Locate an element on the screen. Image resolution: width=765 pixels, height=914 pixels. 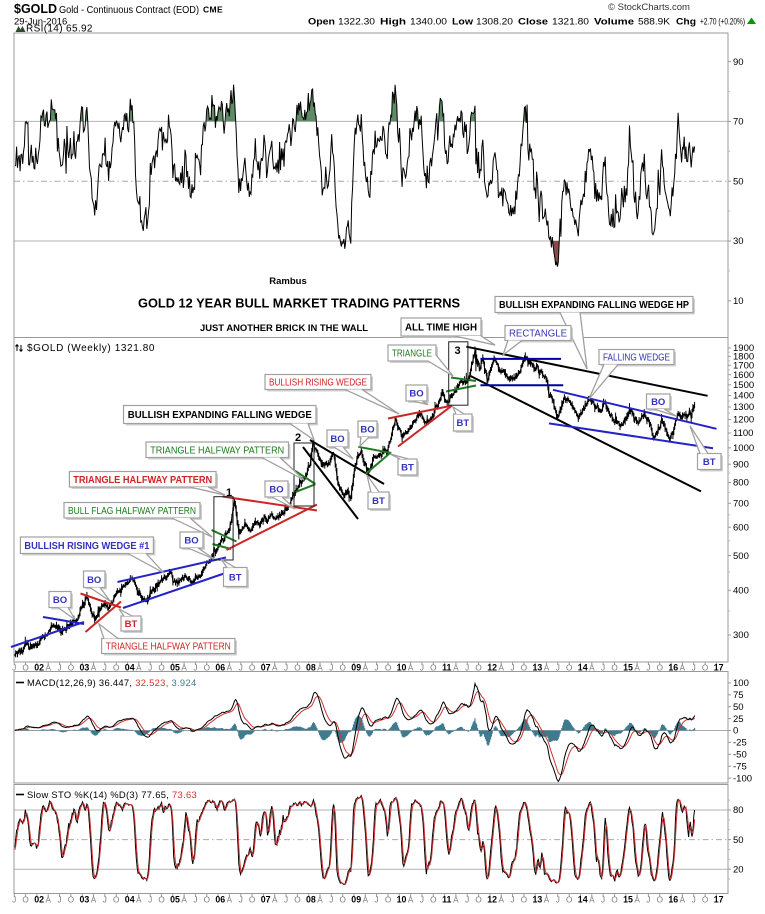
svg-text: 800 is located at coordinates (741, 483).